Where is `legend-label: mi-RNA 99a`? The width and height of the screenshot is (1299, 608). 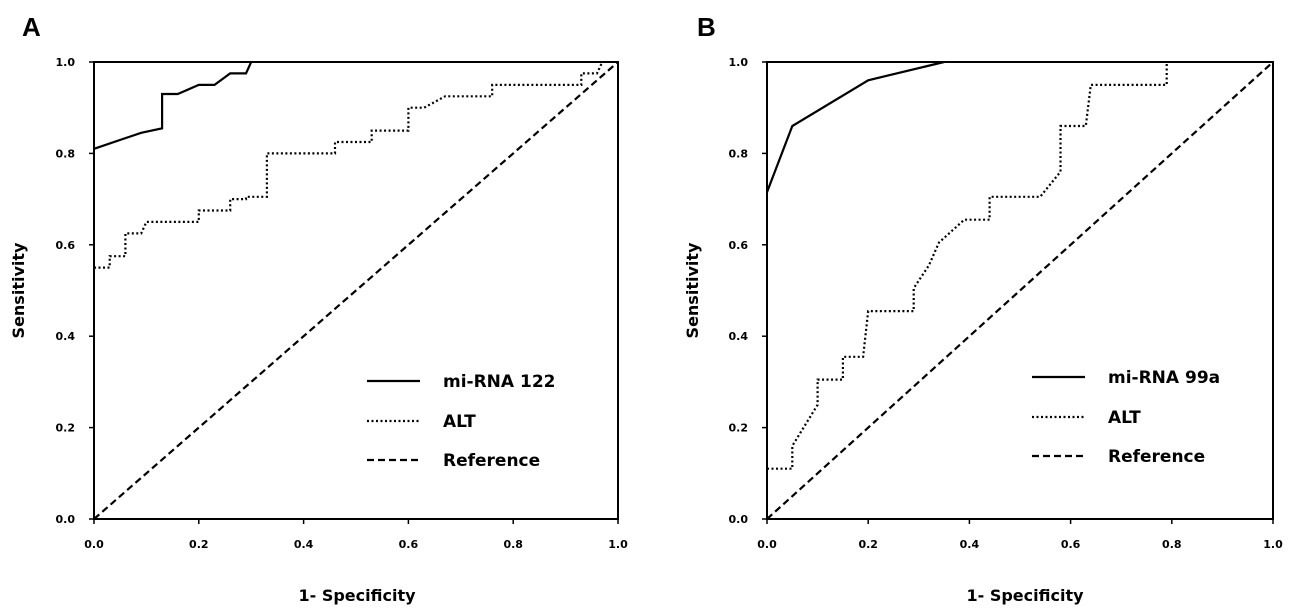
legend-label: mi-RNA 99a is located at coordinates (1164, 378).